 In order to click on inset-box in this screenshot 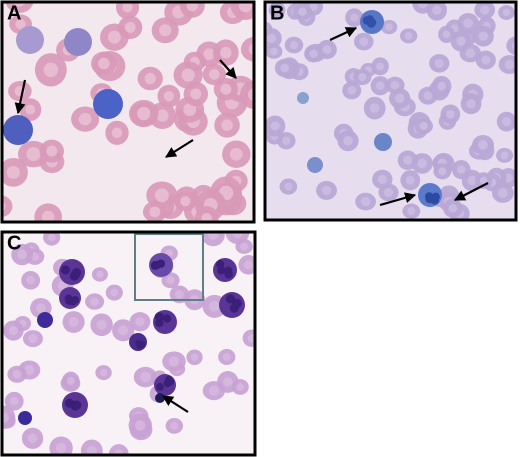, I will do `click(169, 267)`.